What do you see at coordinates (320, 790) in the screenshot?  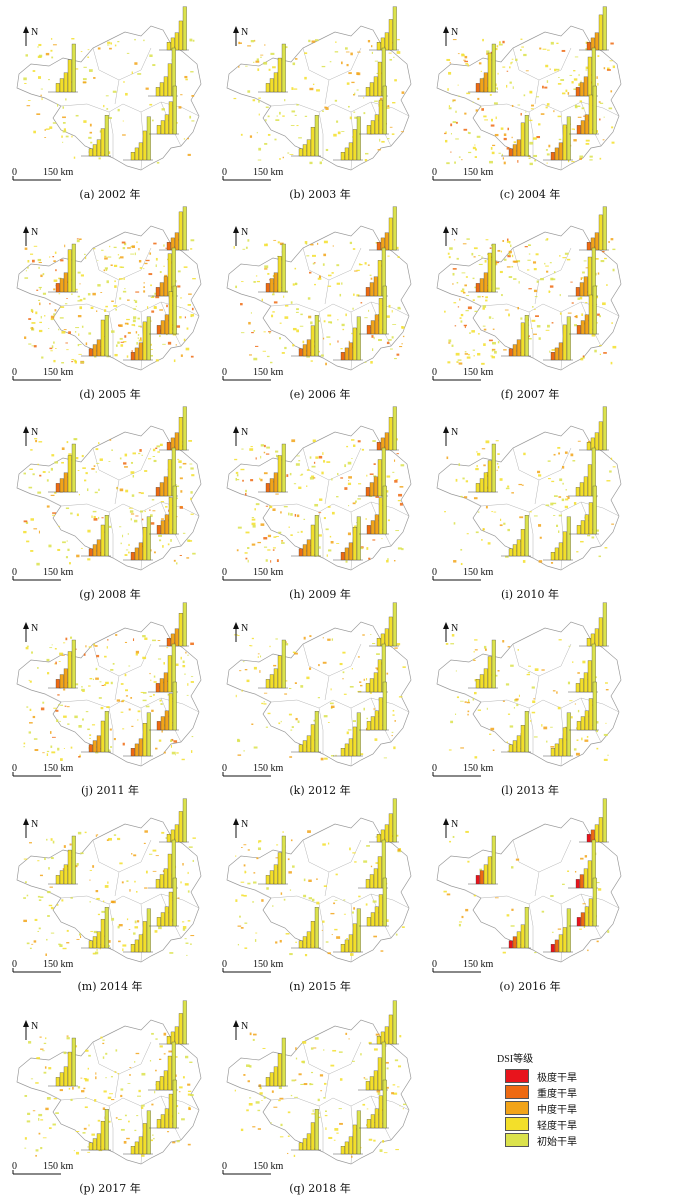 I see `panel-caption: (k) 2012 年` at bounding box center [320, 790].